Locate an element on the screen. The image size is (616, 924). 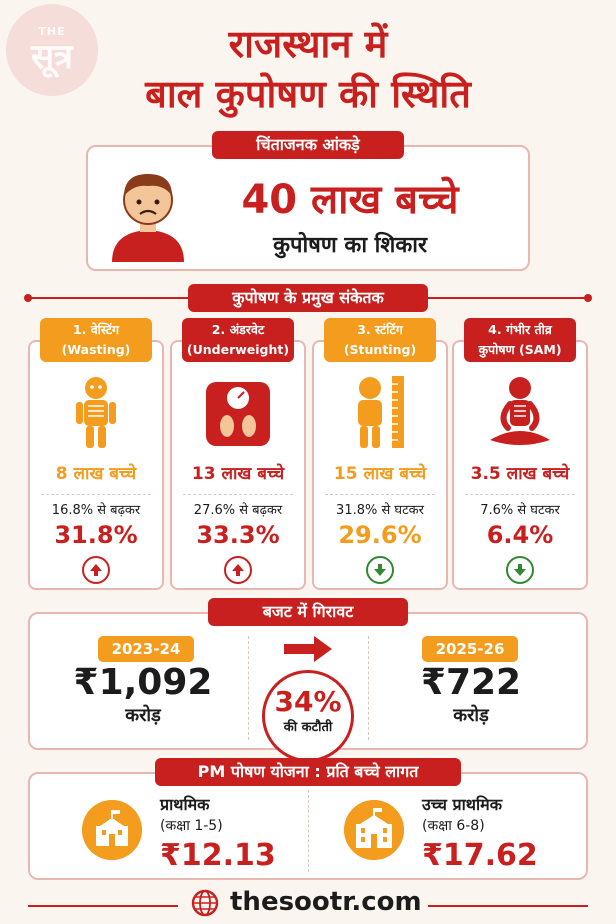
indicator-from-text: 7.6% से घटकर is located at coordinates (520, 510).